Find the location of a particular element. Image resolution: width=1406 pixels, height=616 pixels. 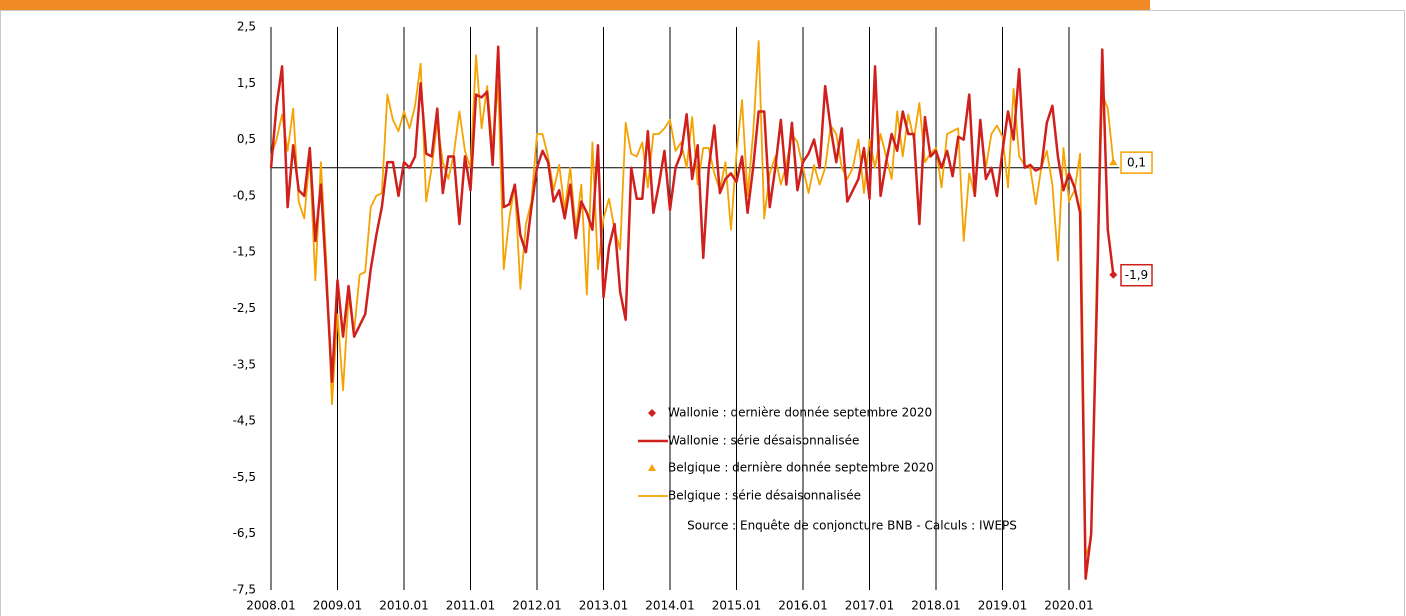

y-tick-label: 0,5 is located at coordinates (246, 139).